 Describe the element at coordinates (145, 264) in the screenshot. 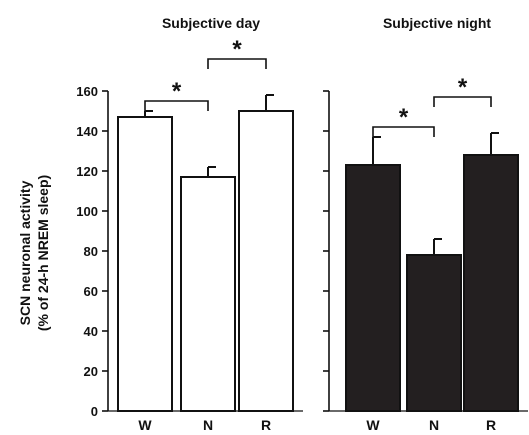

I see `panel-1-bar-W` at that location.